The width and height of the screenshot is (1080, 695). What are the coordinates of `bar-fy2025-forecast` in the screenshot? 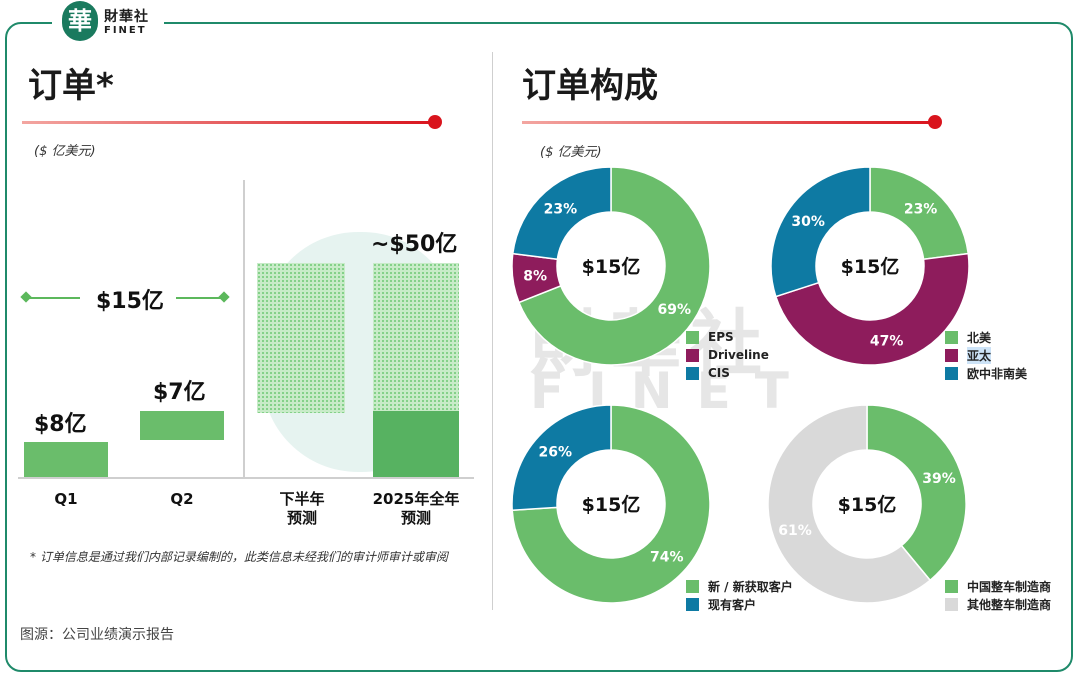 It's located at (416, 337).